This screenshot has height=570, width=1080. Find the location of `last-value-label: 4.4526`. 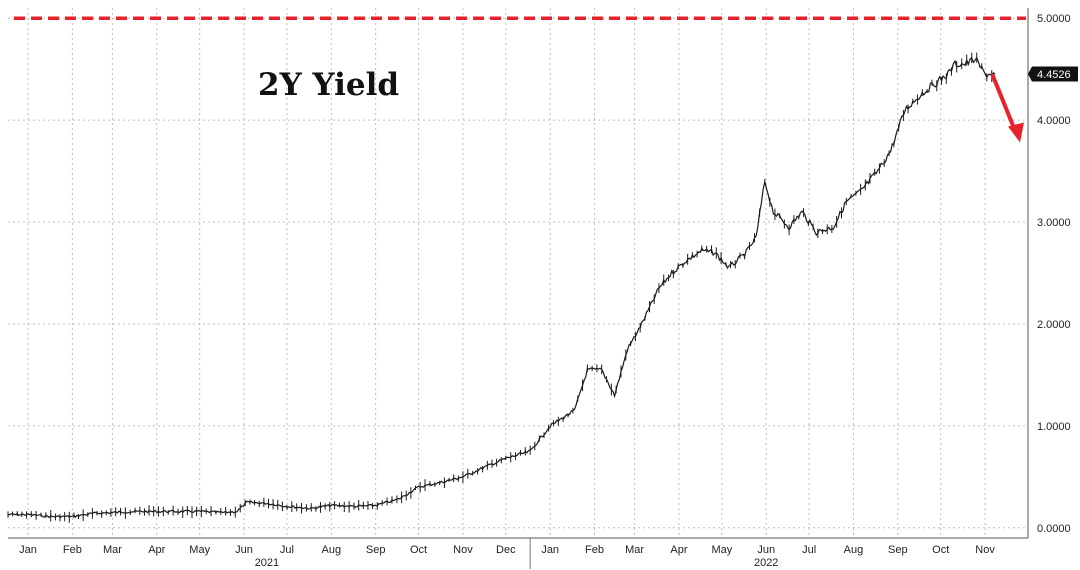

last-value-label: 4.4526 is located at coordinates (1054, 75).